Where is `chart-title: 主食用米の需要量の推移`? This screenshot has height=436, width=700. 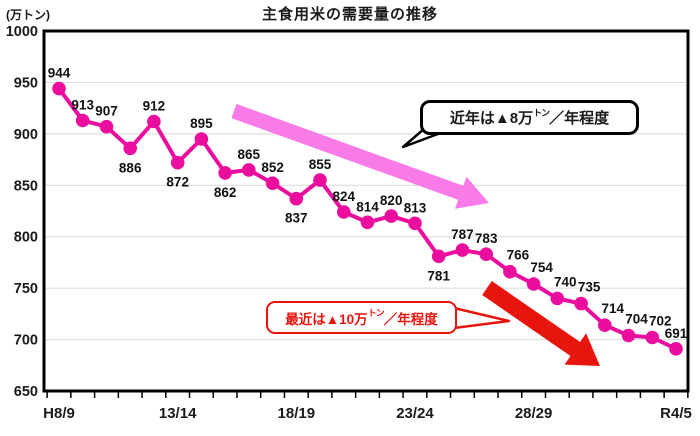
chart-title: 主食用米の需要量の推移 is located at coordinates (349, 14).